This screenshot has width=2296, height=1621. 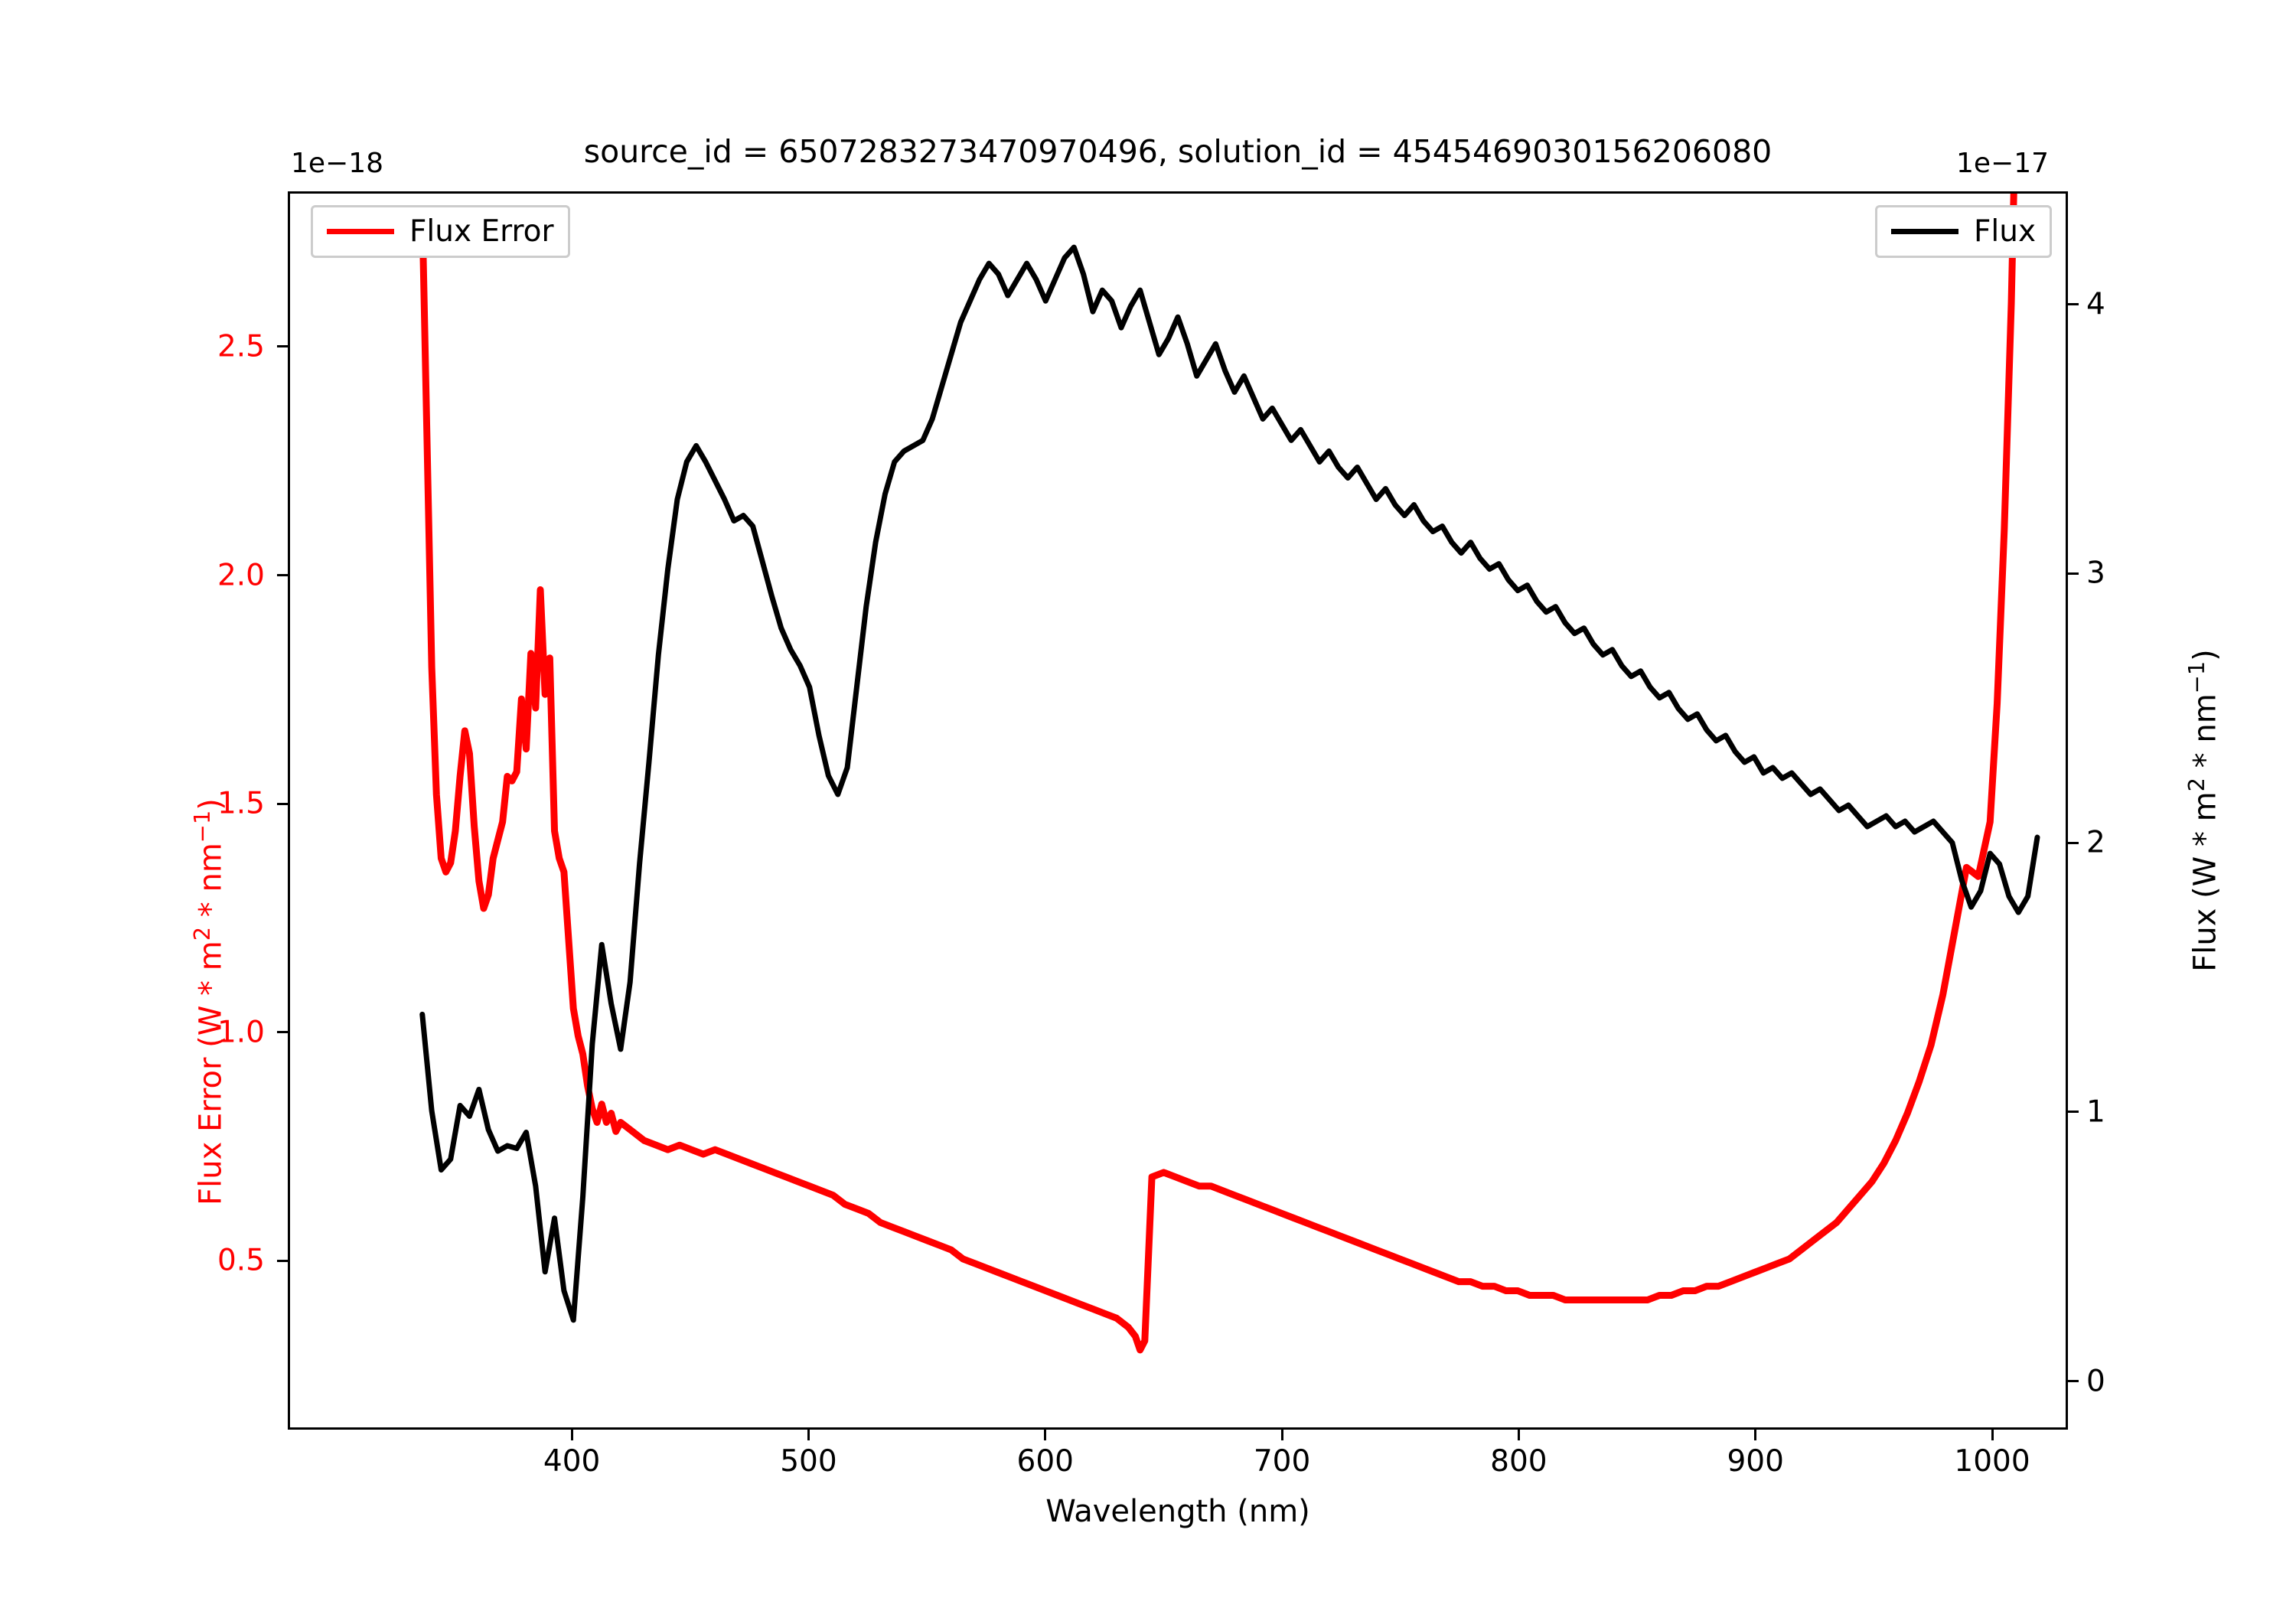 I want to click on x-tick-label: 1000, so click(x=1992, y=1461).